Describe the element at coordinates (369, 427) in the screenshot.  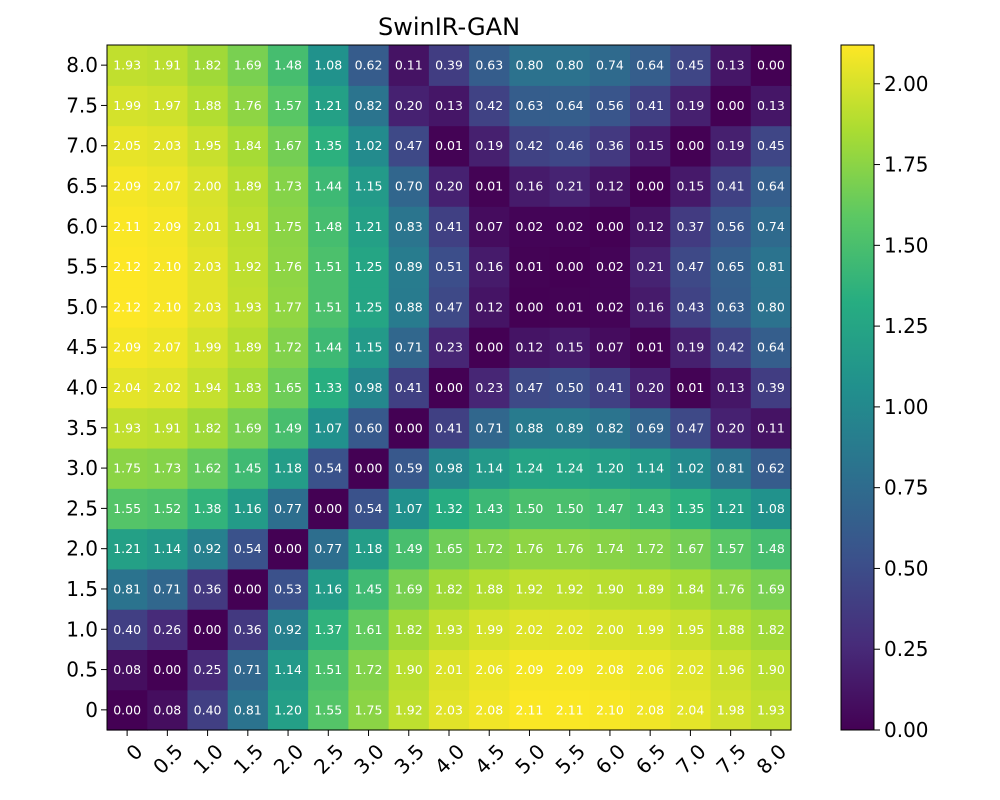
I see `cell-value-label: 0.60` at that location.